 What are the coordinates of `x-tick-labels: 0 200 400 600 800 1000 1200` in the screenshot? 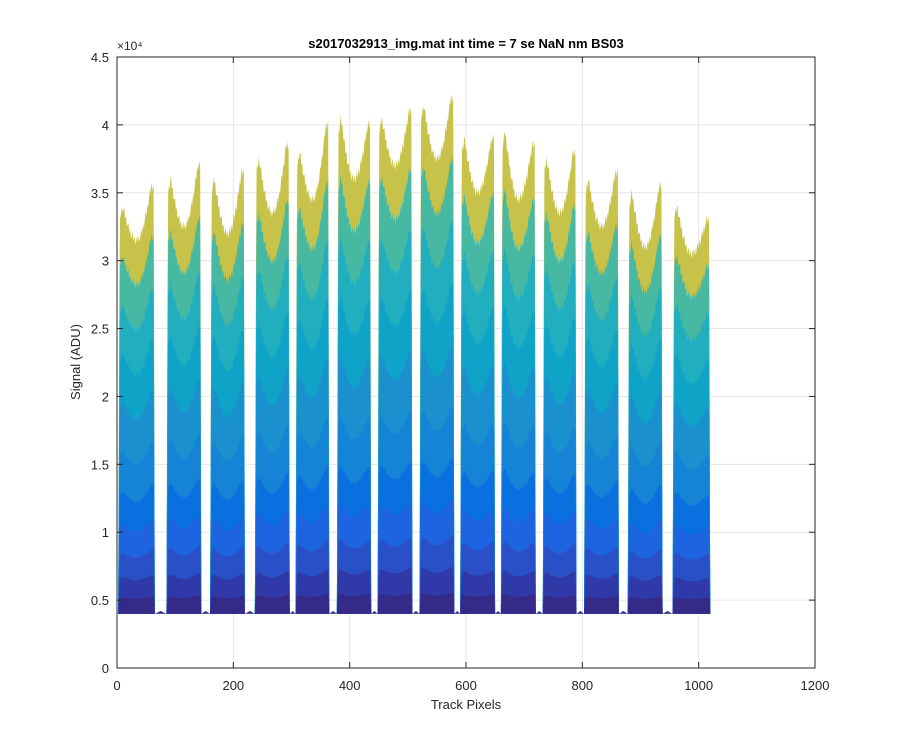 It's located at (471, 685).